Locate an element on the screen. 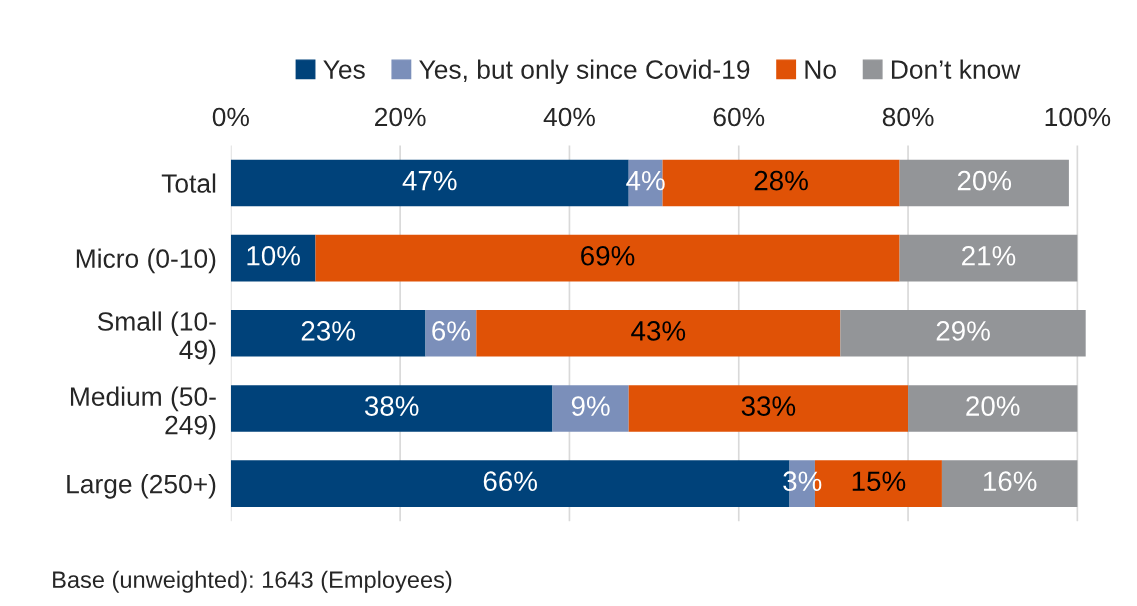 The height and width of the screenshot is (606, 1137). data-label: 38% is located at coordinates (391, 406).